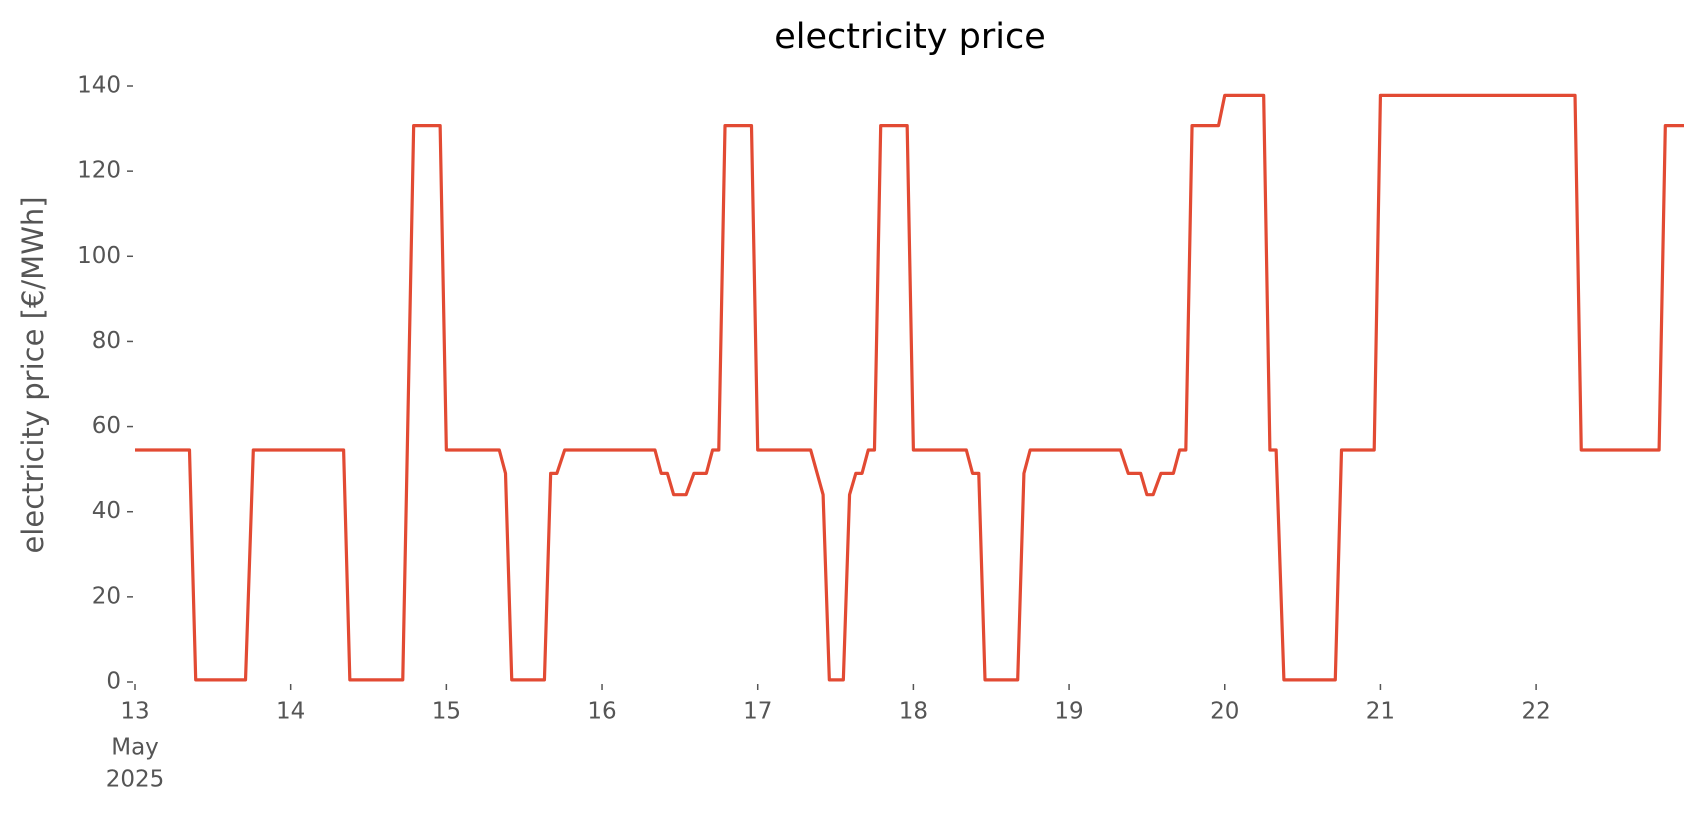 Image resolution: width=1706 pixels, height=815 pixels. What do you see at coordinates (99, 86) in the screenshot?
I see `y-tick-label: 140` at bounding box center [99, 86].